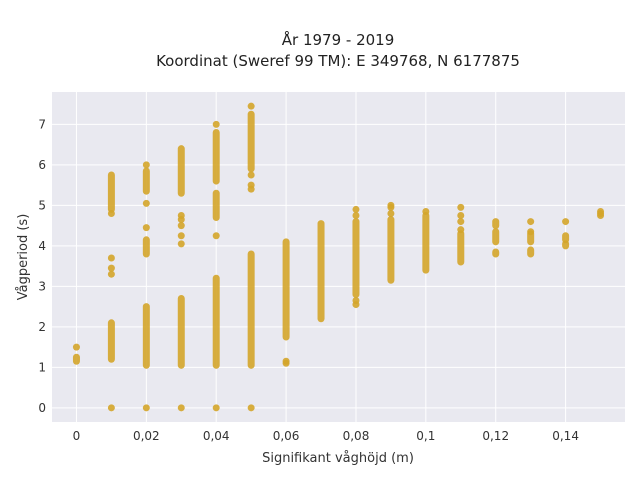 The width and height of the screenshot is (640, 480). What do you see at coordinates (338, 458) in the screenshot?
I see `x-axis-label: Signifikant våghöjd (m)` at bounding box center [338, 458].